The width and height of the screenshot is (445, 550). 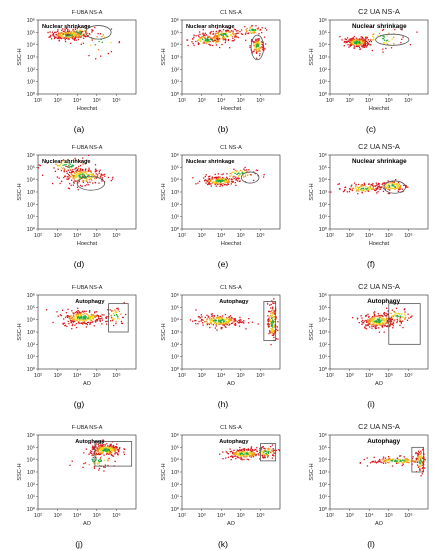 What do you see at coordinates (182, 101) in the screenshot?
I see `x-tick-label: 10²` at bounding box center [182, 101].